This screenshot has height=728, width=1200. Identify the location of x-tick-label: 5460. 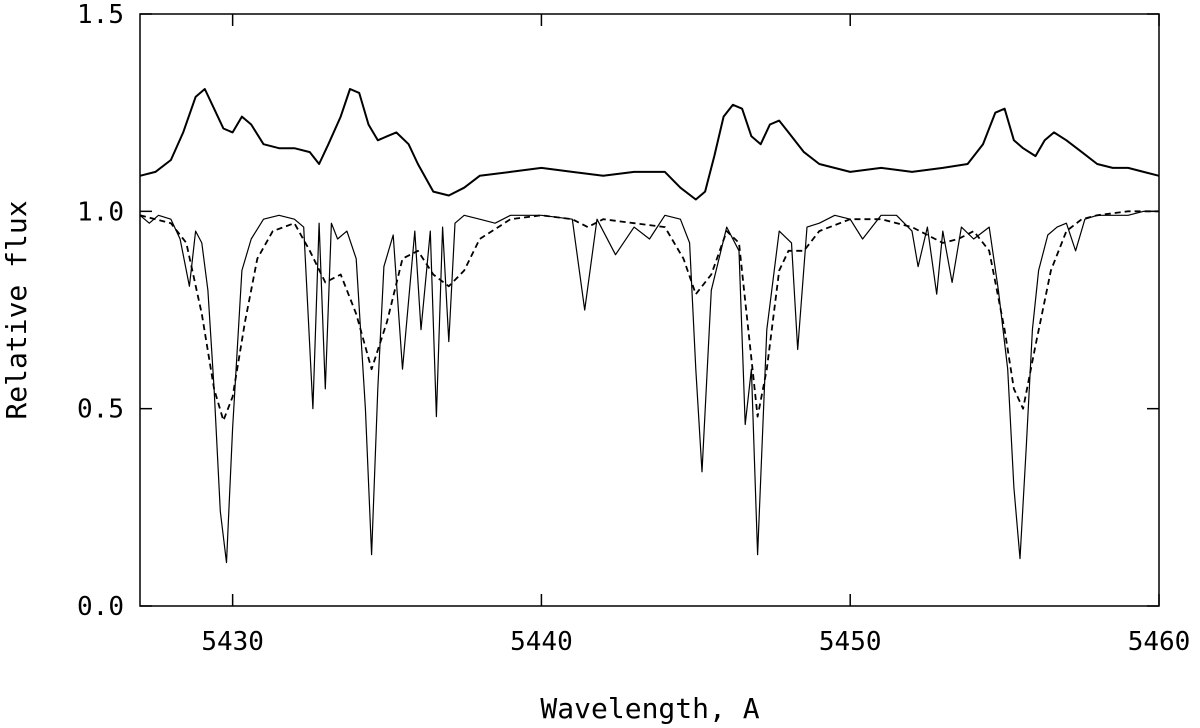
(1159, 642).